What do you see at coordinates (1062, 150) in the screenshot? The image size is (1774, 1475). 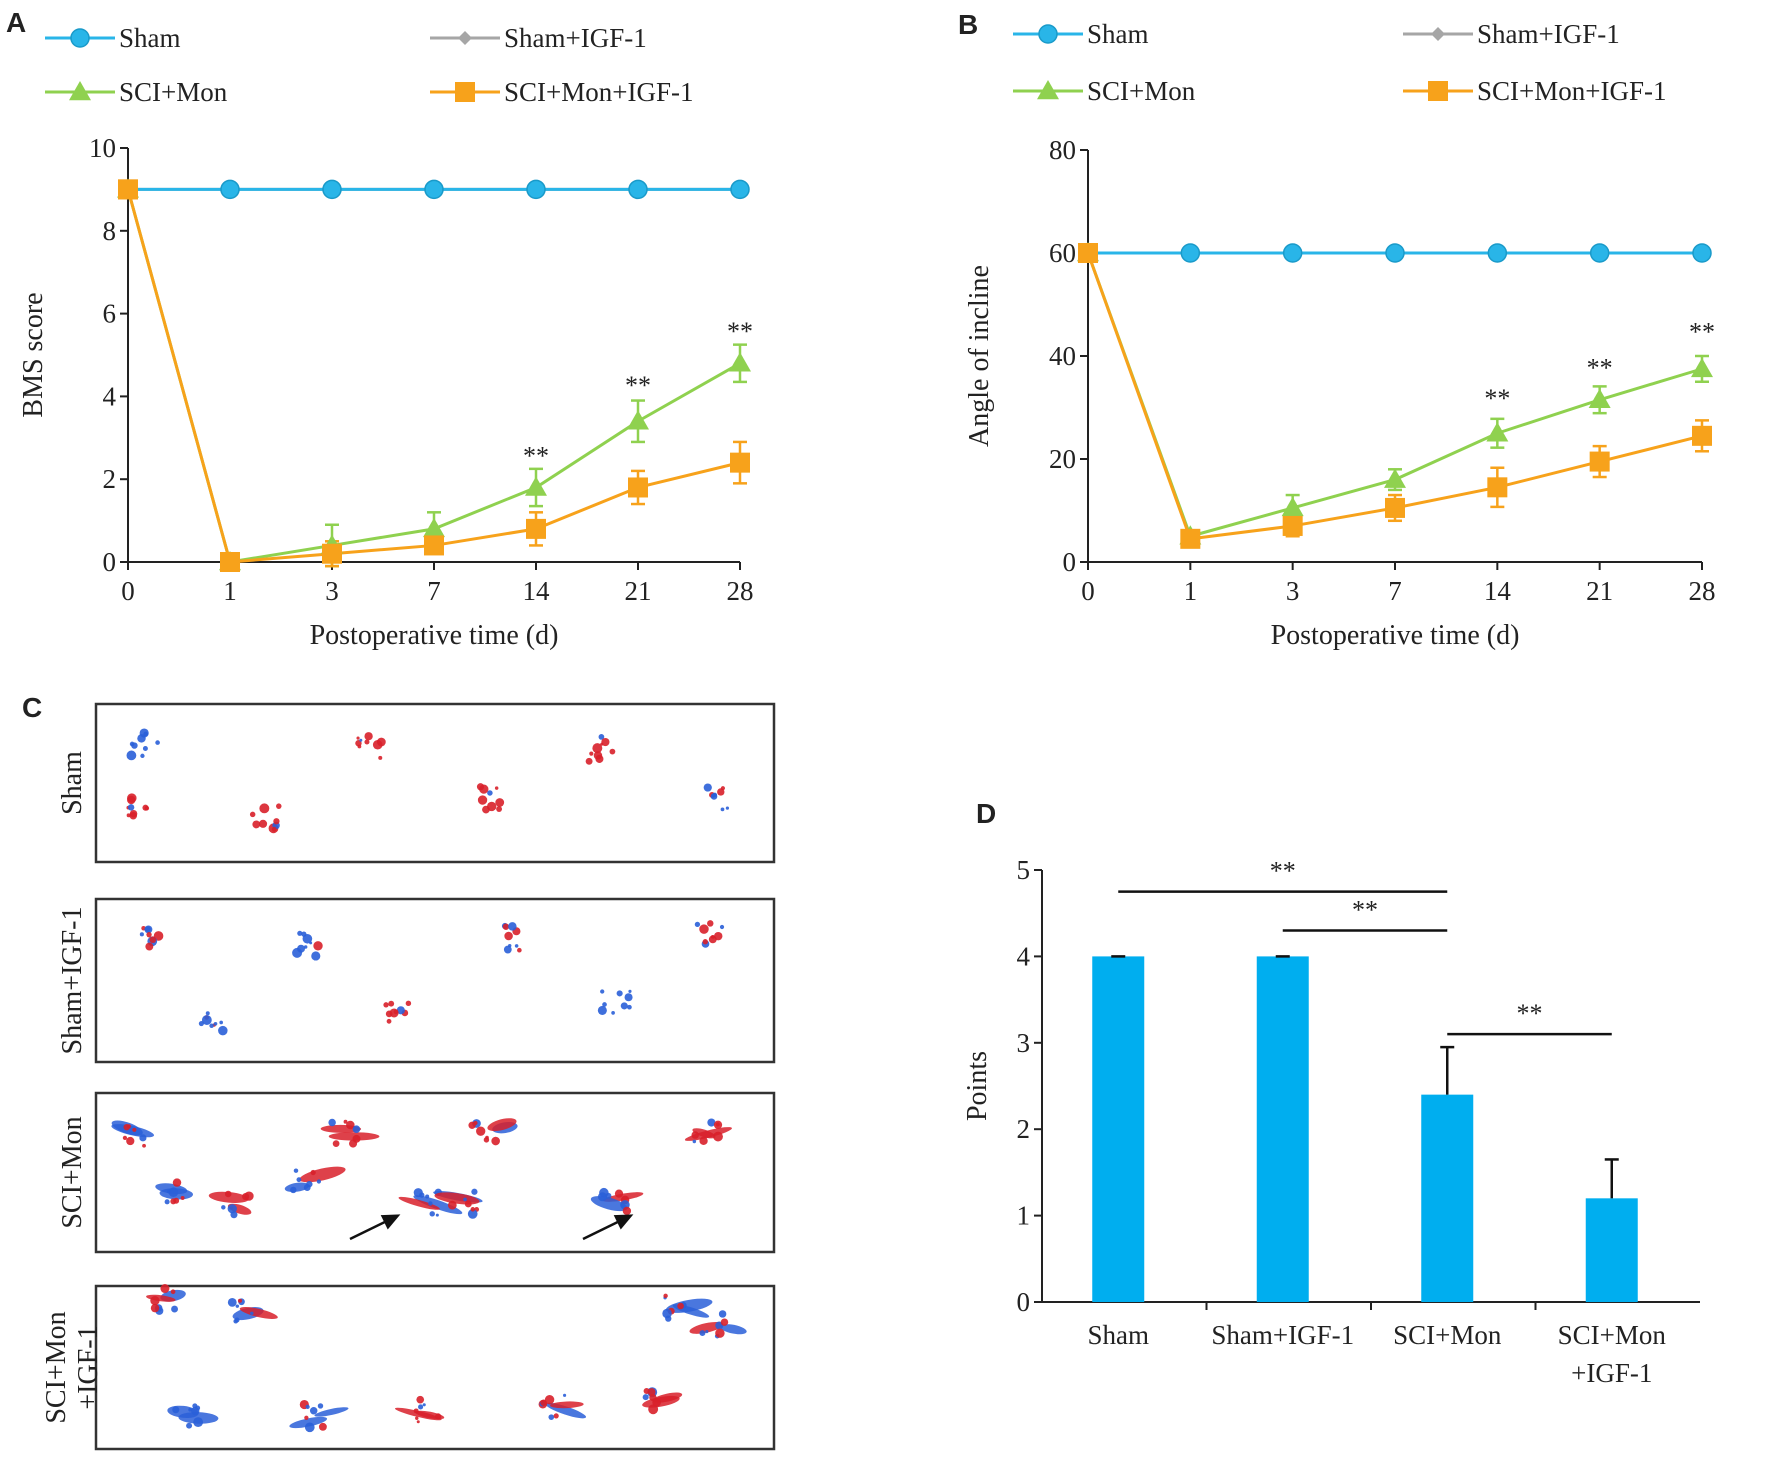 I see `y-tick-label: 80` at bounding box center [1062, 150].